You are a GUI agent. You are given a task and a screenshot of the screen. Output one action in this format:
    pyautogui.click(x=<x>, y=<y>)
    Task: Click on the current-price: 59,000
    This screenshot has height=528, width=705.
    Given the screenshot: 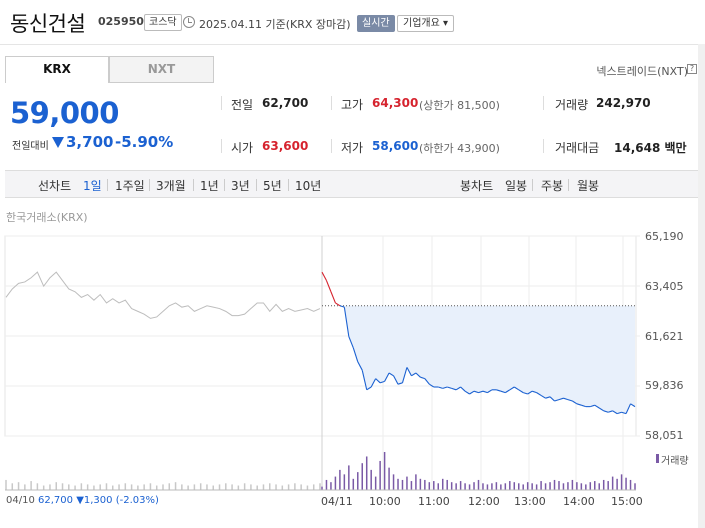 What is the action you would take?
    pyautogui.click(x=64, y=113)
    